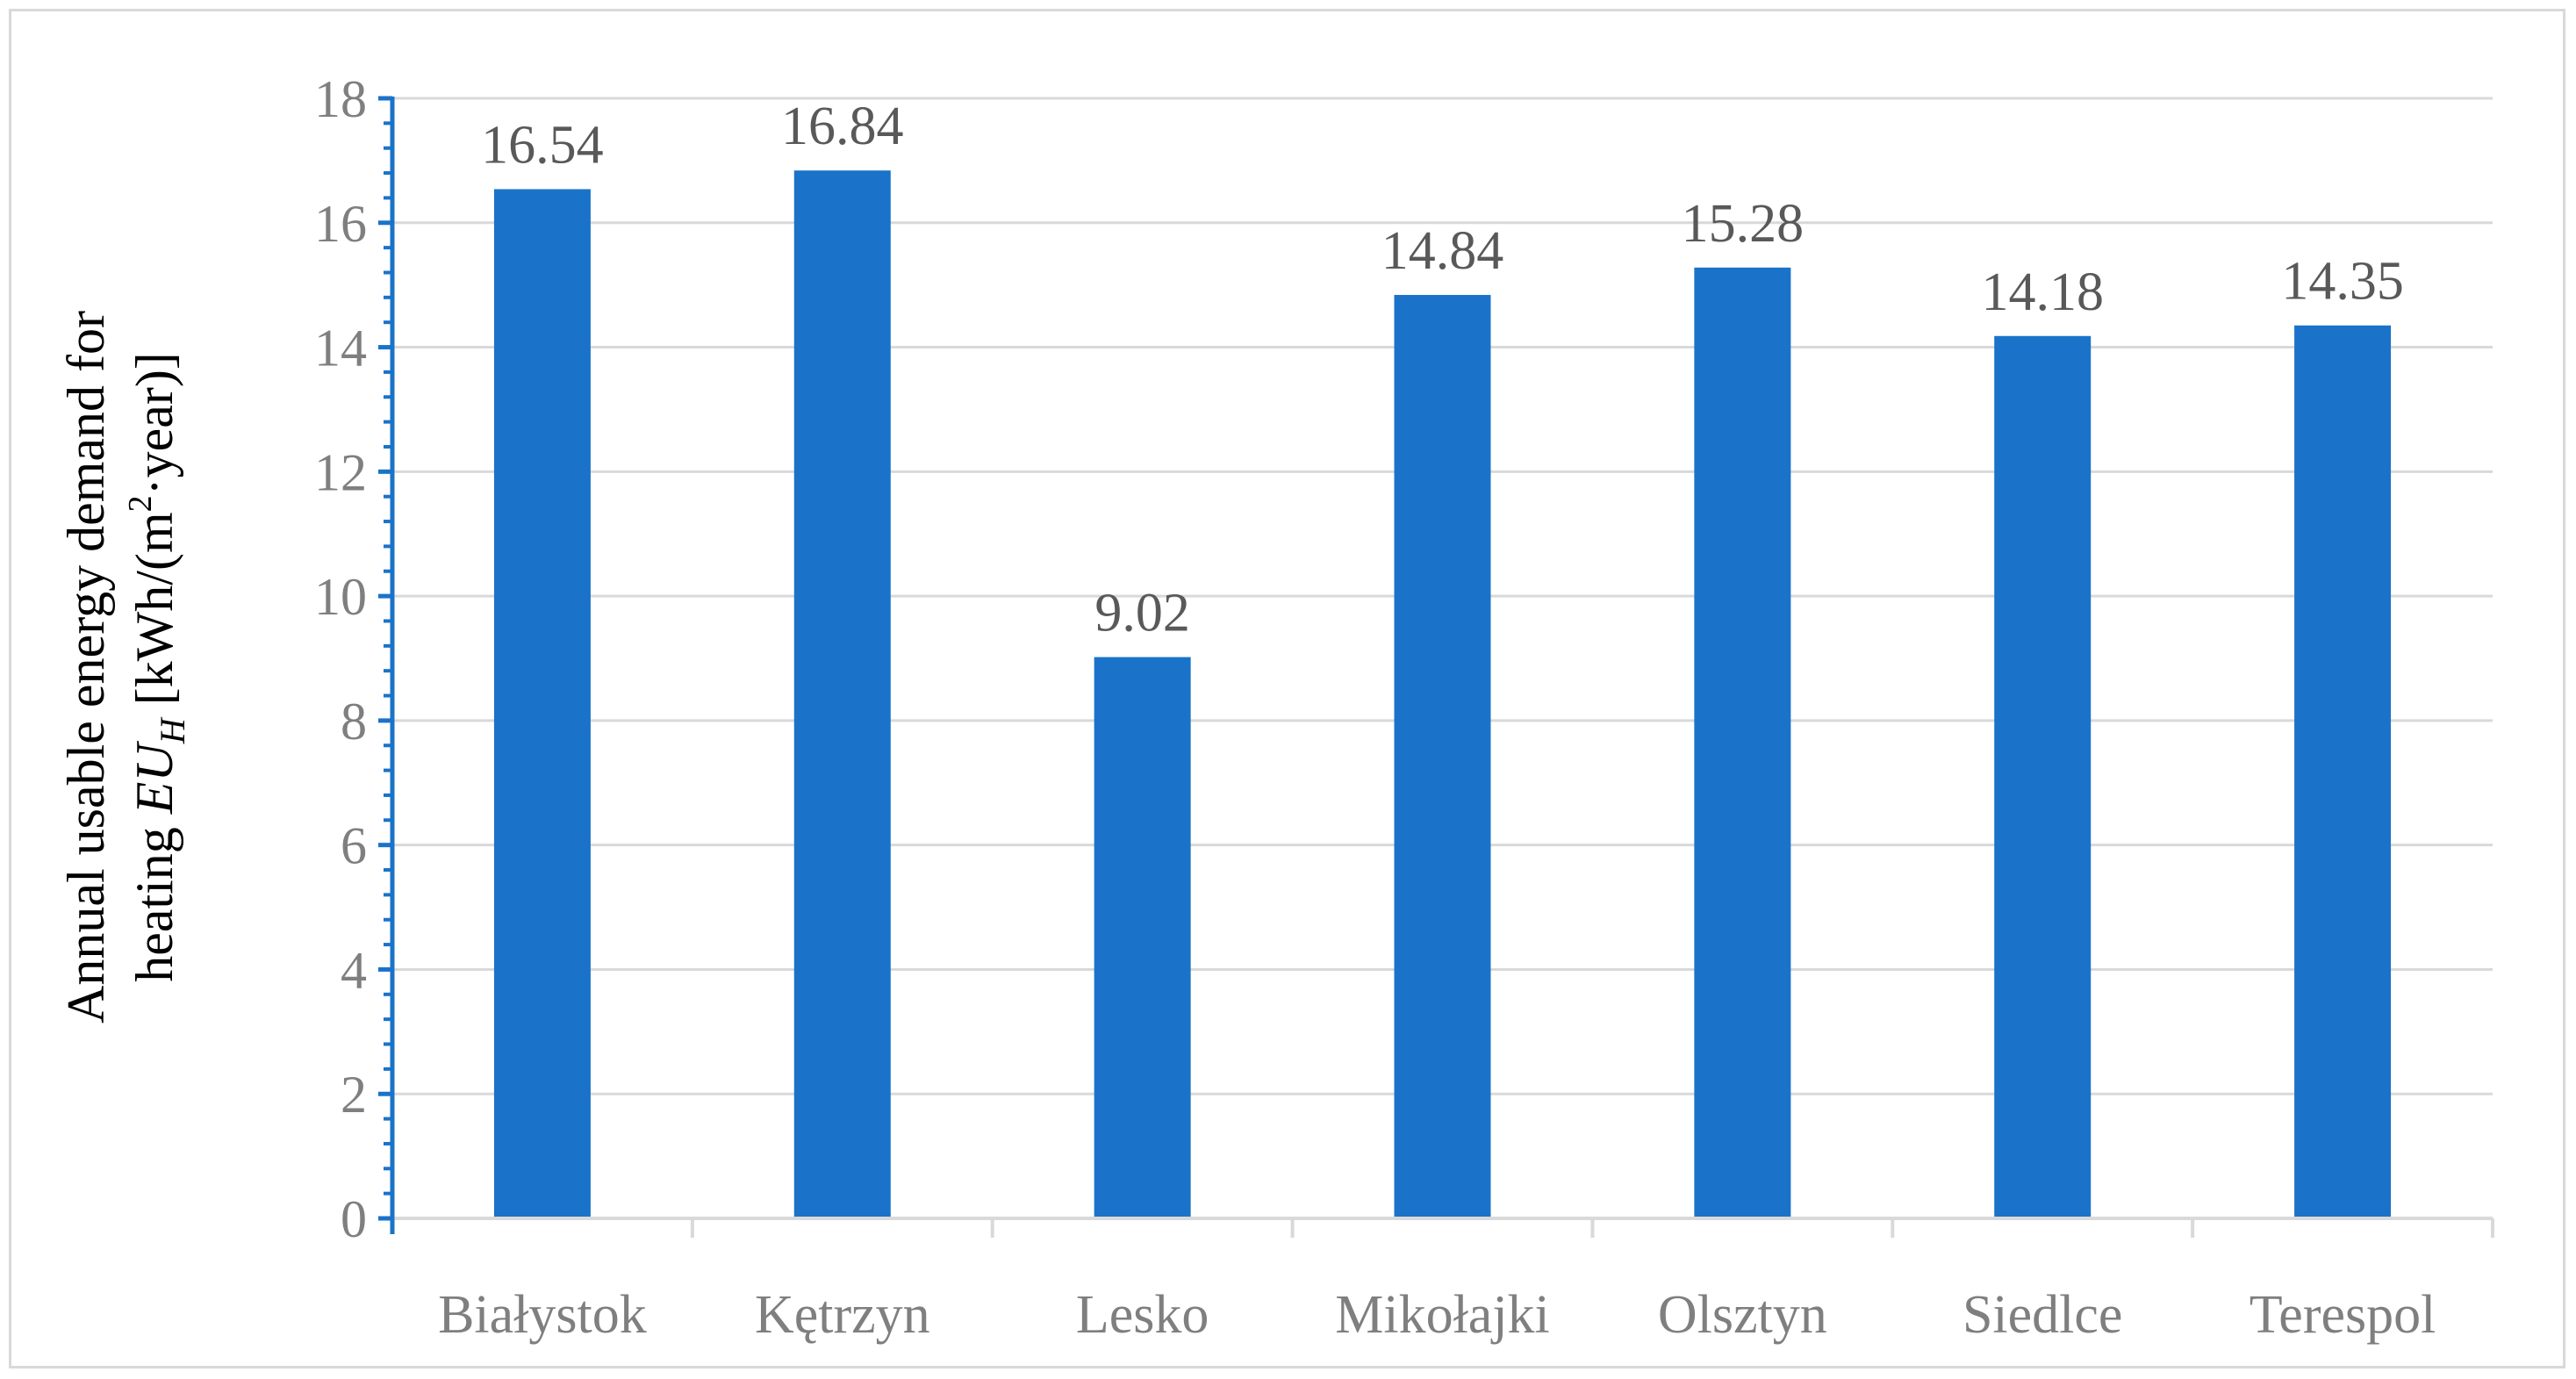 The height and width of the screenshot is (1379, 2576). Describe the element at coordinates (1442, 251) in the screenshot. I see `data-label: 14.84` at that location.